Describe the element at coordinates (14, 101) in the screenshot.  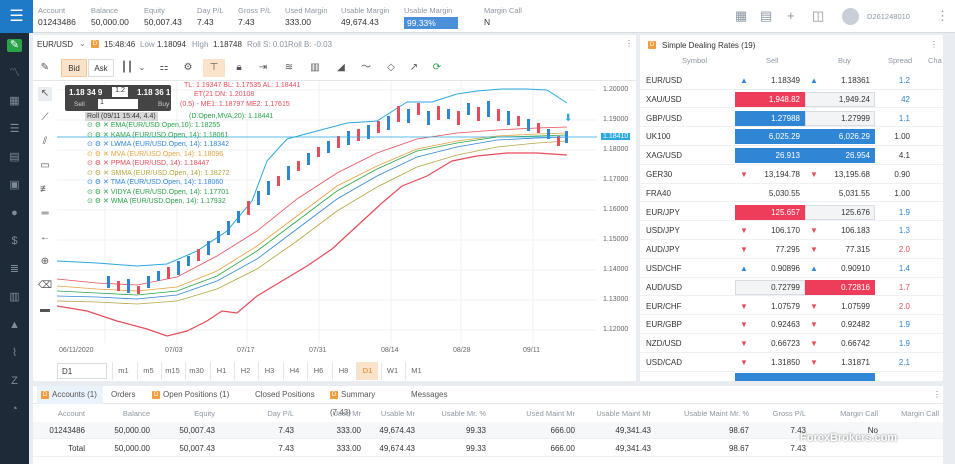
I see `table-icon: ▦` at that location.